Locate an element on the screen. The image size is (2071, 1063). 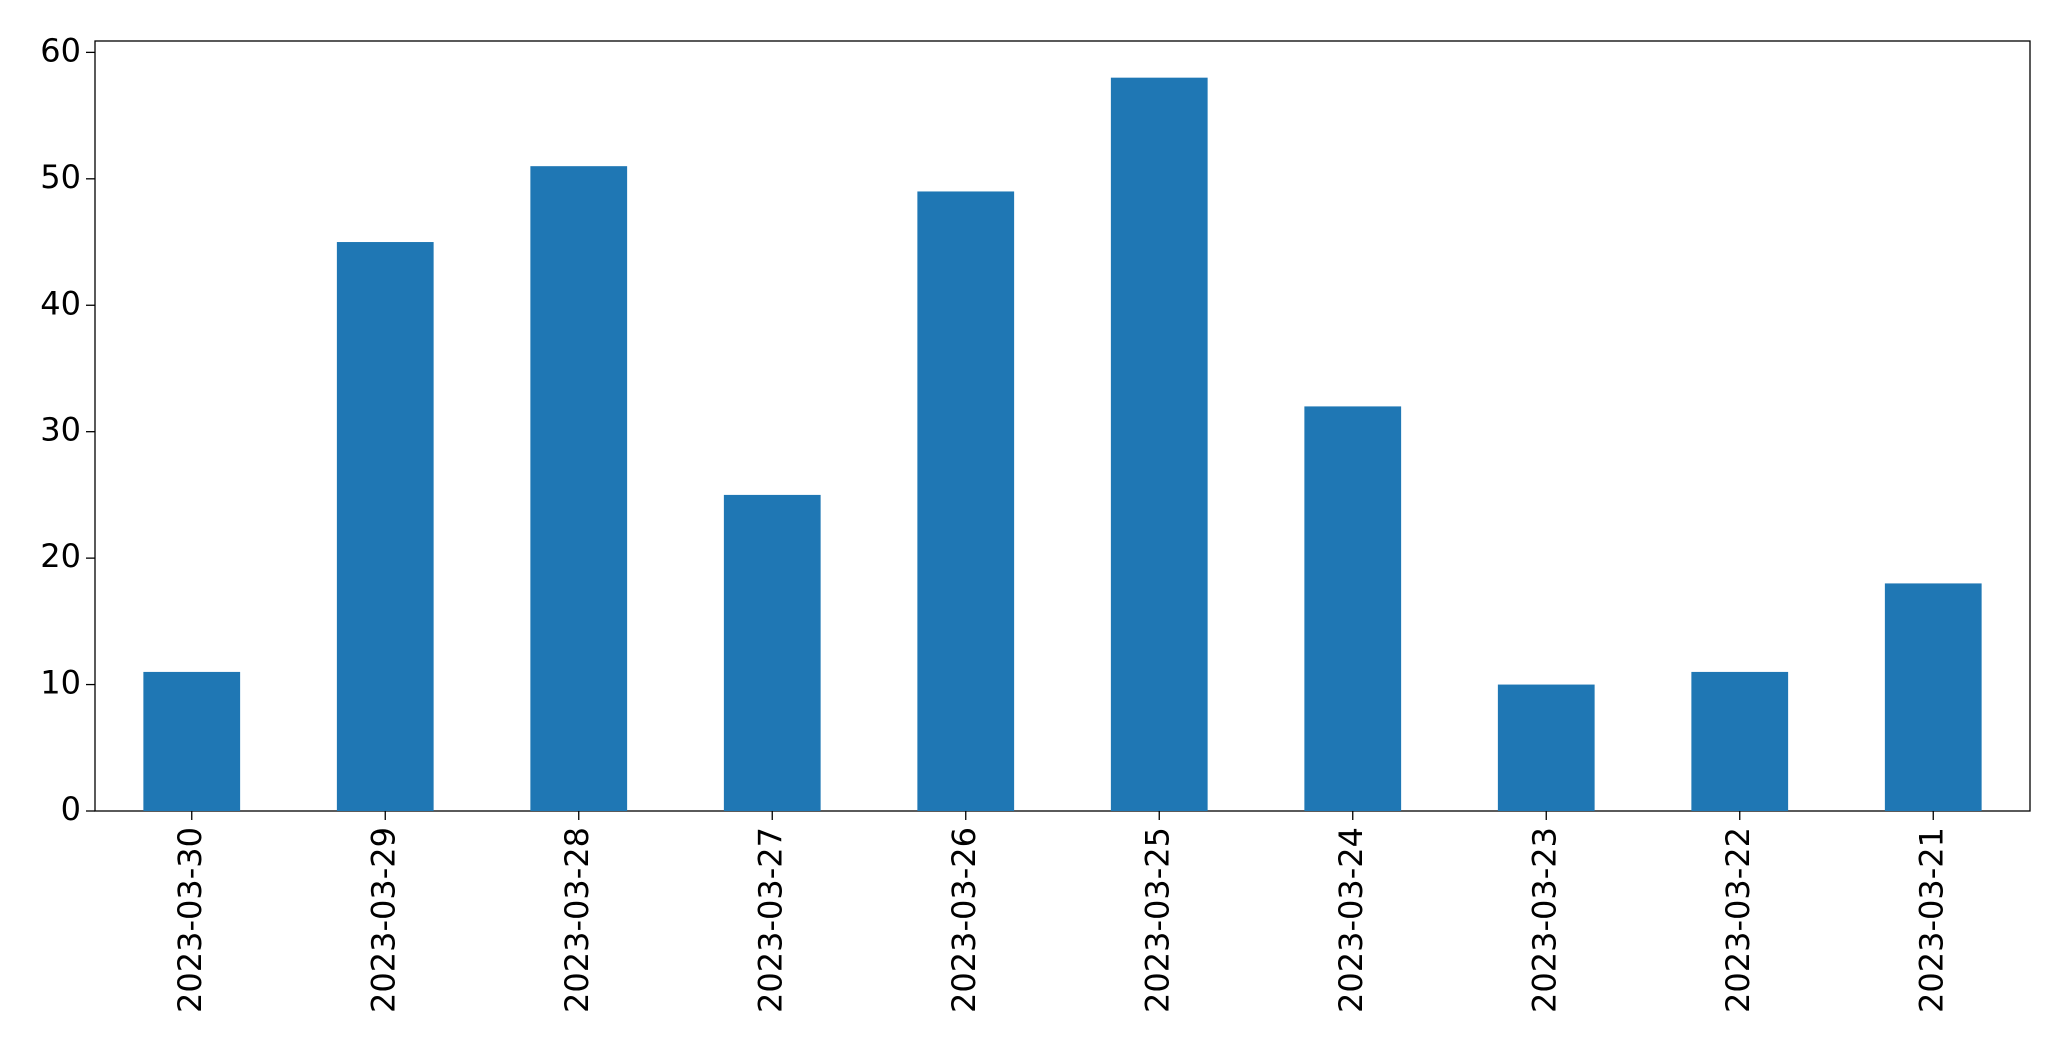
y-tick-label: 30 is located at coordinates (60, 430).